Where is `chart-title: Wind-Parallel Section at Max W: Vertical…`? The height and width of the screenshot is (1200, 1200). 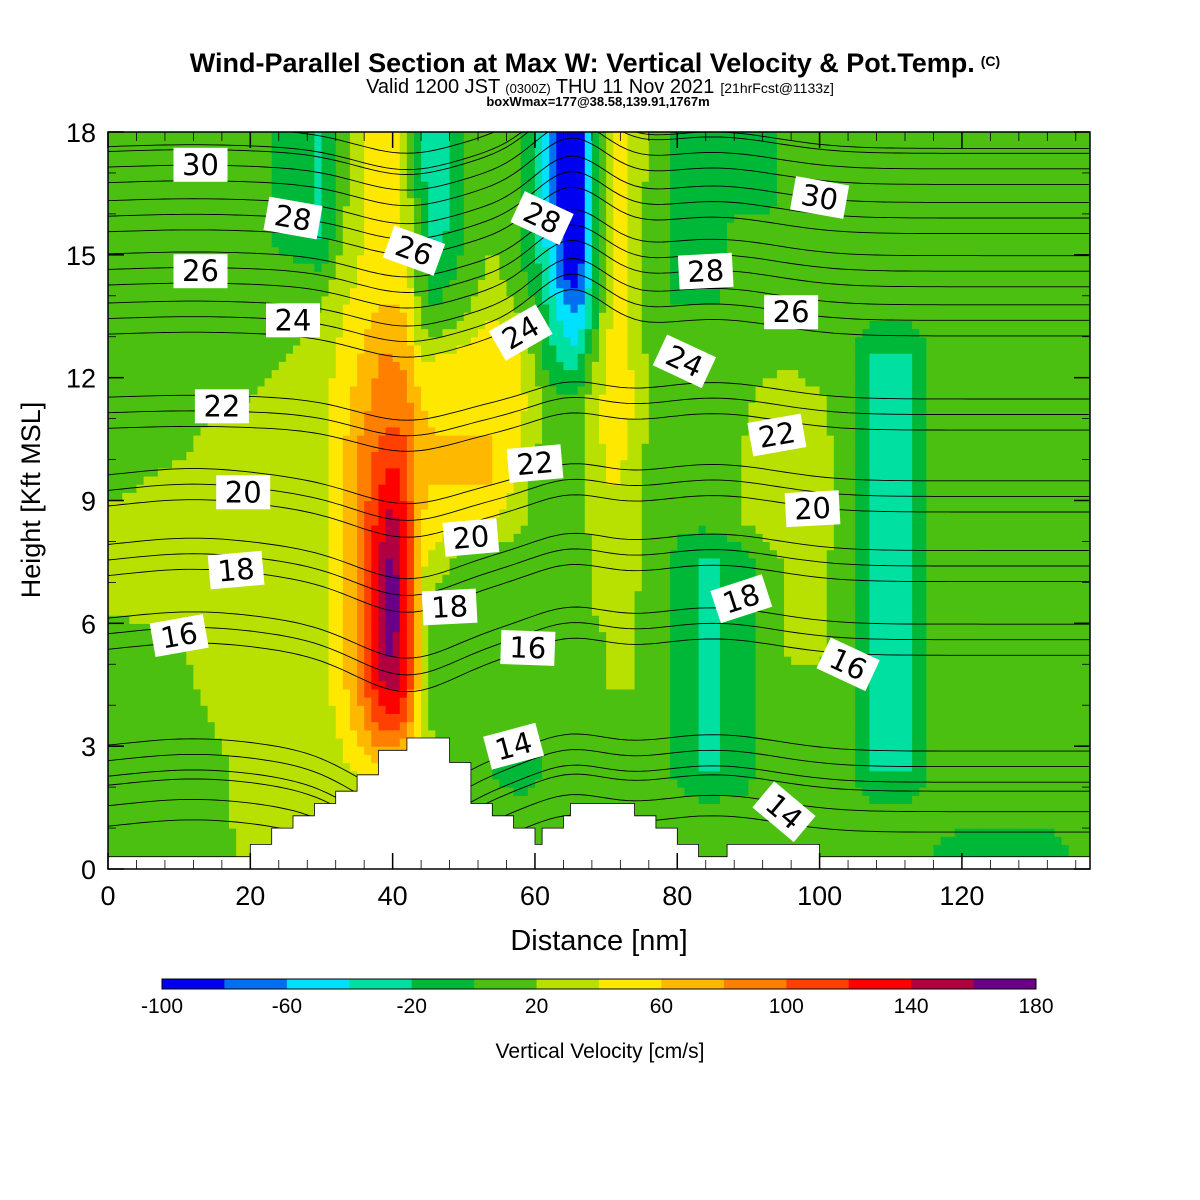
chart-title: Wind-Parallel Section at Max W: Vertical… is located at coordinates (595, 63).